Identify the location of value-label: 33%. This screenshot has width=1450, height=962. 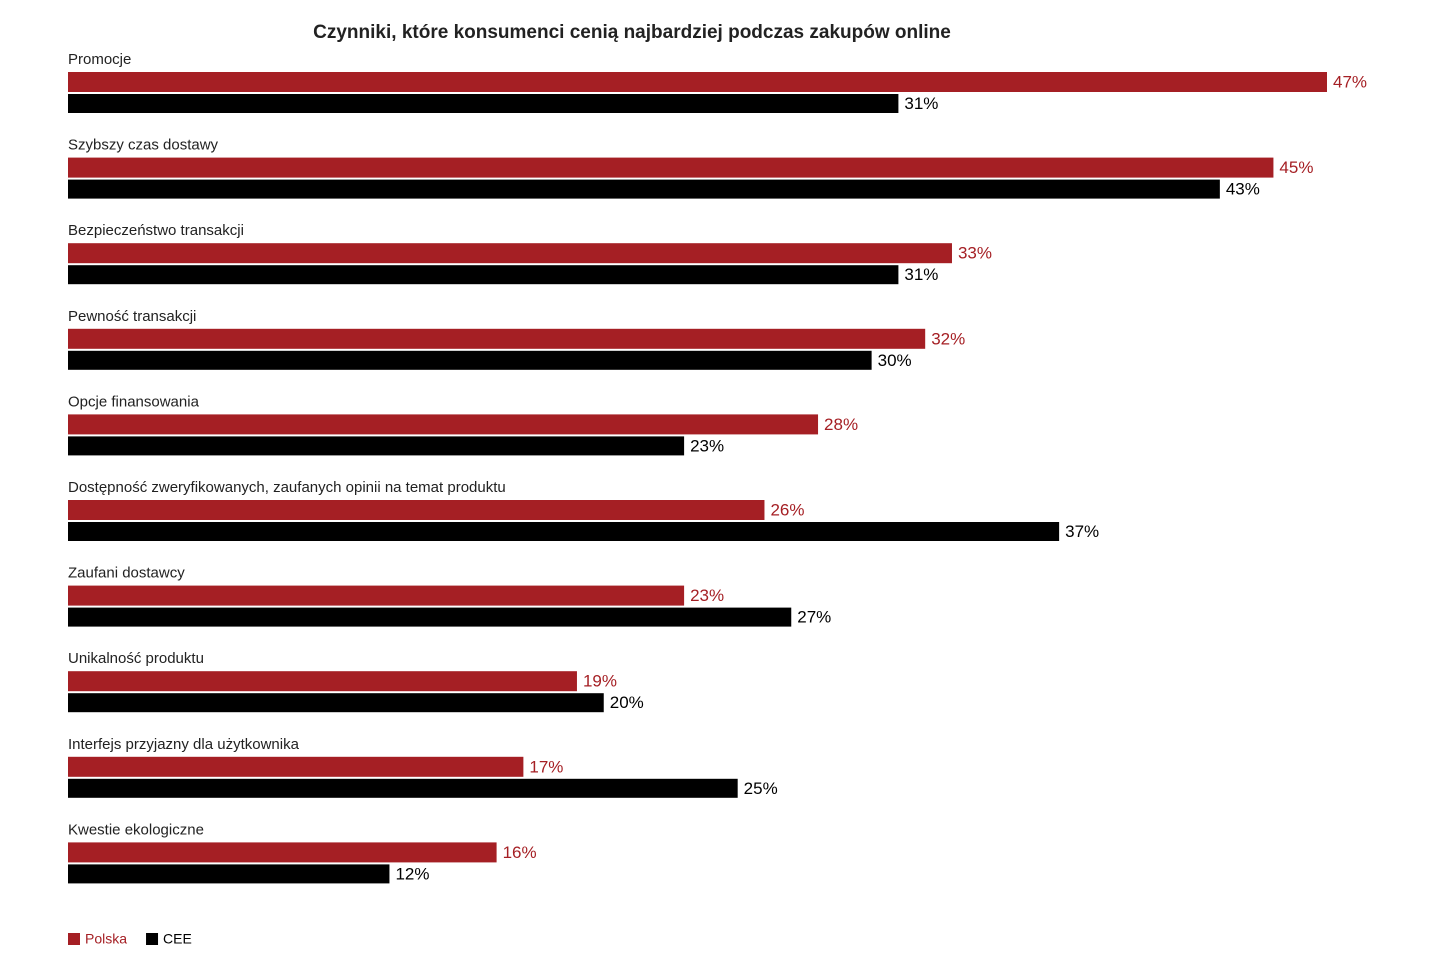
(975, 253).